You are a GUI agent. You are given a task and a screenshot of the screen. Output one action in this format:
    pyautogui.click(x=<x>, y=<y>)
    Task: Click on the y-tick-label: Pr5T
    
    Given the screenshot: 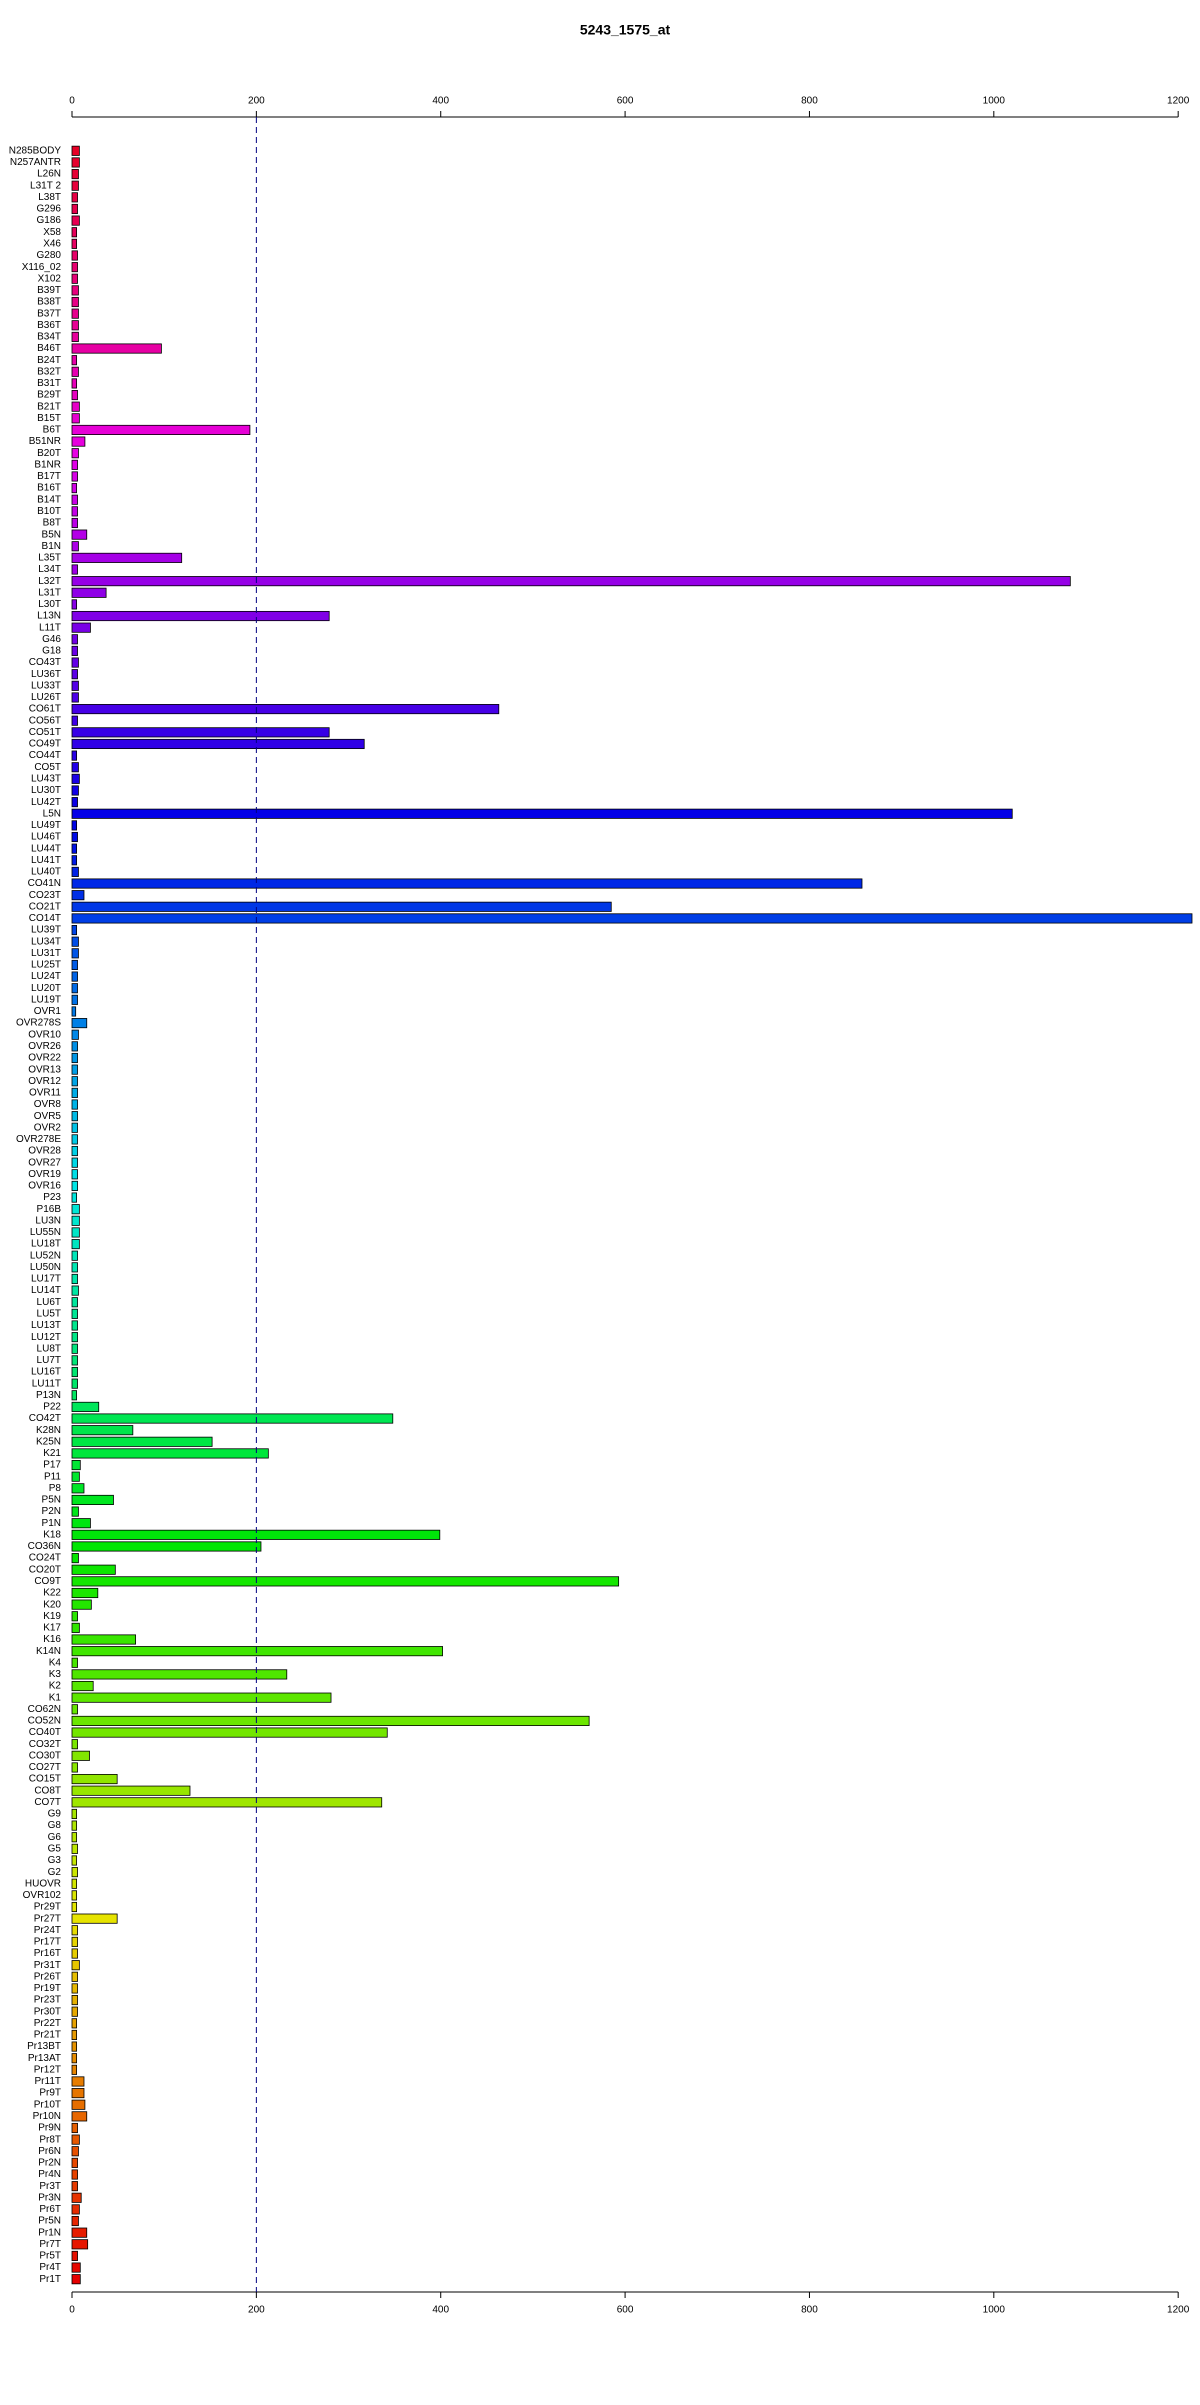 What is the action you would take?
    pyautogui.click(x=50, y=2256)
    